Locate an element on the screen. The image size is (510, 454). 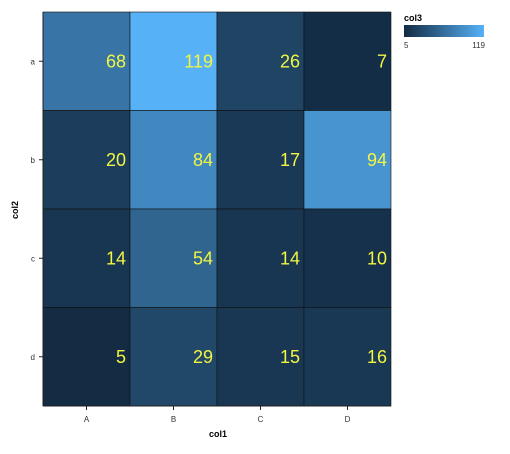
cell-value-label: 10 is located at coordinates (377, 258).